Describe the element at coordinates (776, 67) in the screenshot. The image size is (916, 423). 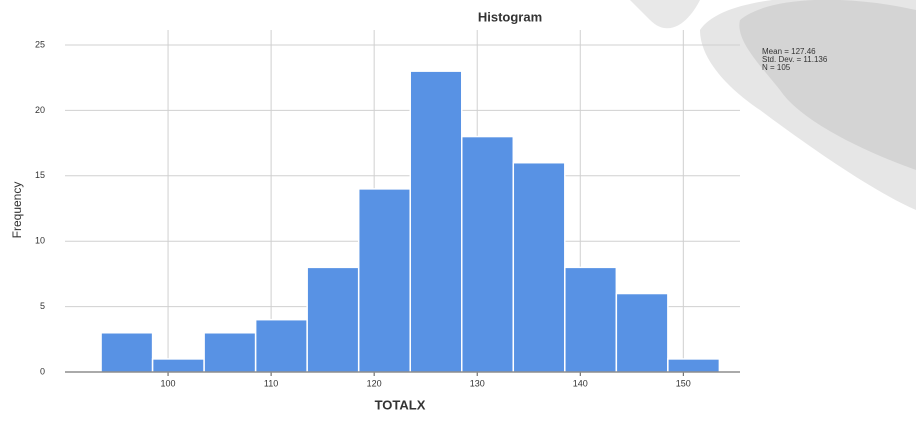
I see `stats-annotation: N = 105` at that location.